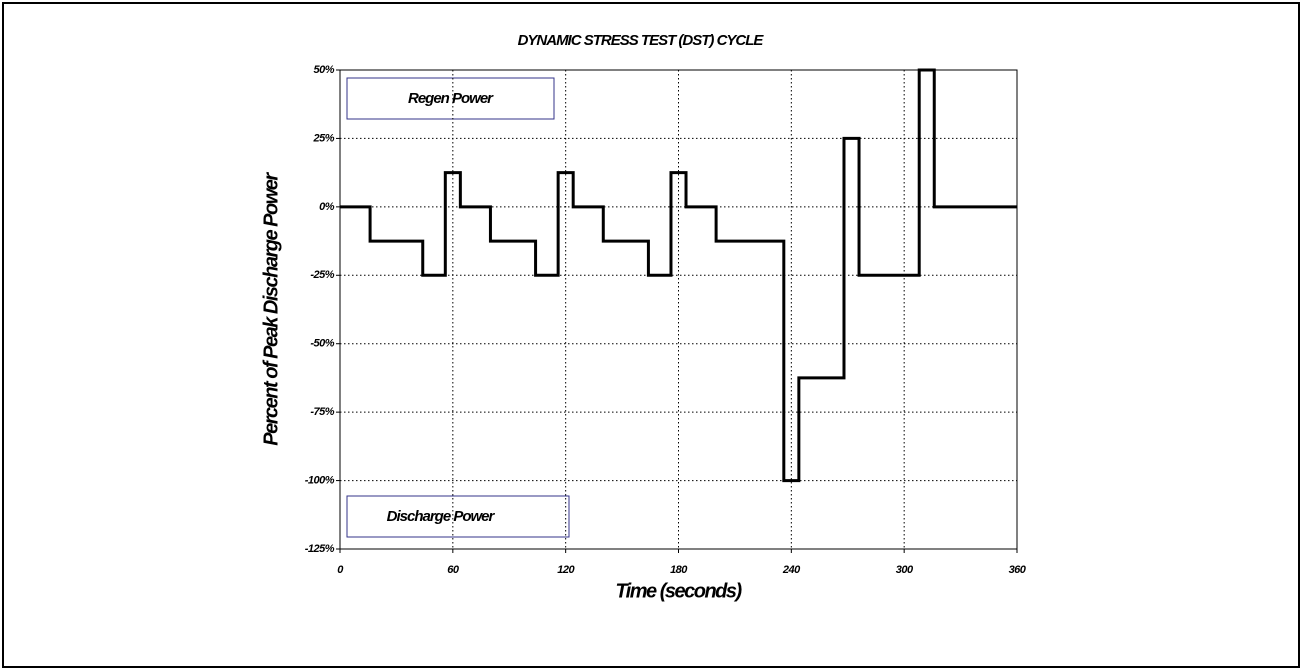 The image size is (1303, 671). What do you see at coordinates (679, 570) in the screenshot?
I see `x-tick-label: 180` at bounding box center [679, 570].